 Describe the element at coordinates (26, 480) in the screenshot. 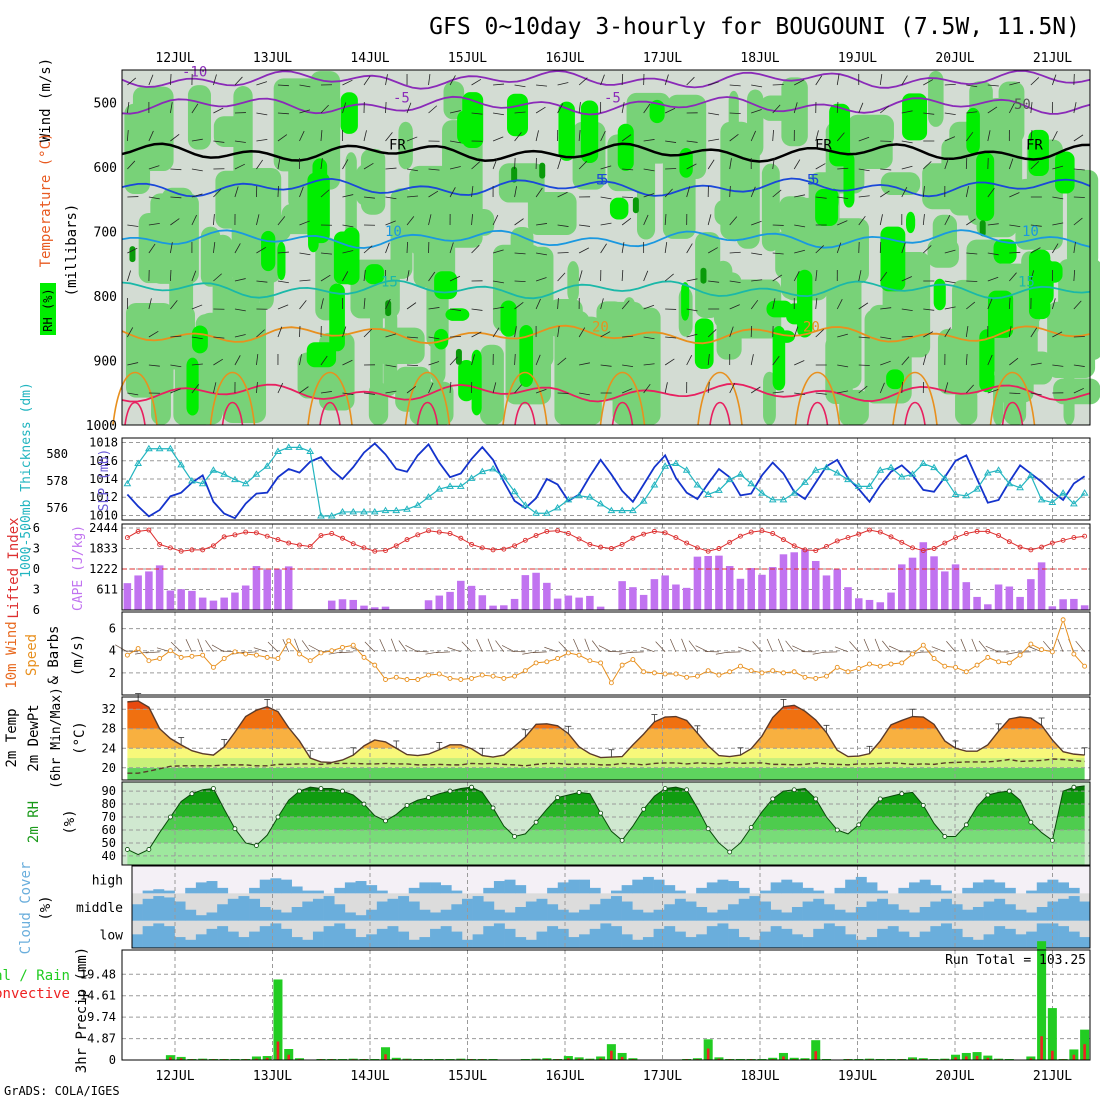

I see `thickness-ylabel: 1000-500mb Thickness (dm)` at that location.